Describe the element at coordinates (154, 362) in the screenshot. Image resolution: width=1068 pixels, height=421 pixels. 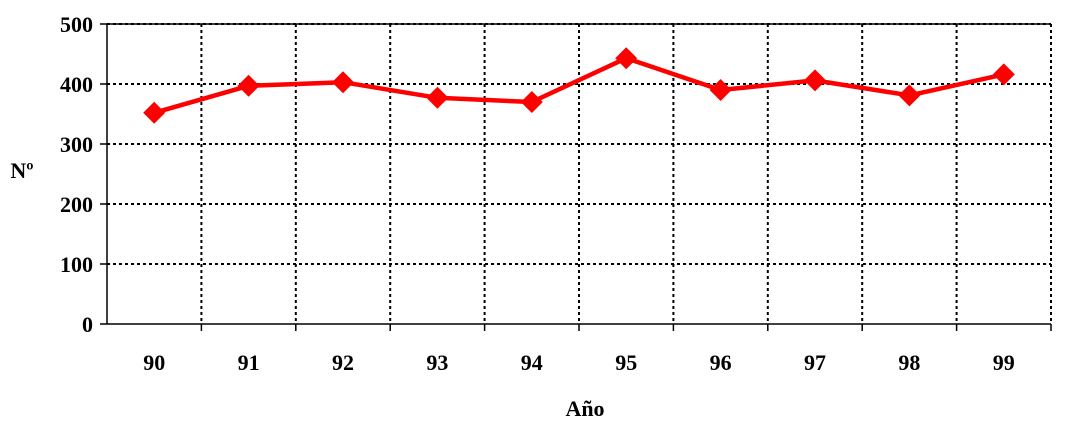
I see `x-tick-label: 90` at that location.